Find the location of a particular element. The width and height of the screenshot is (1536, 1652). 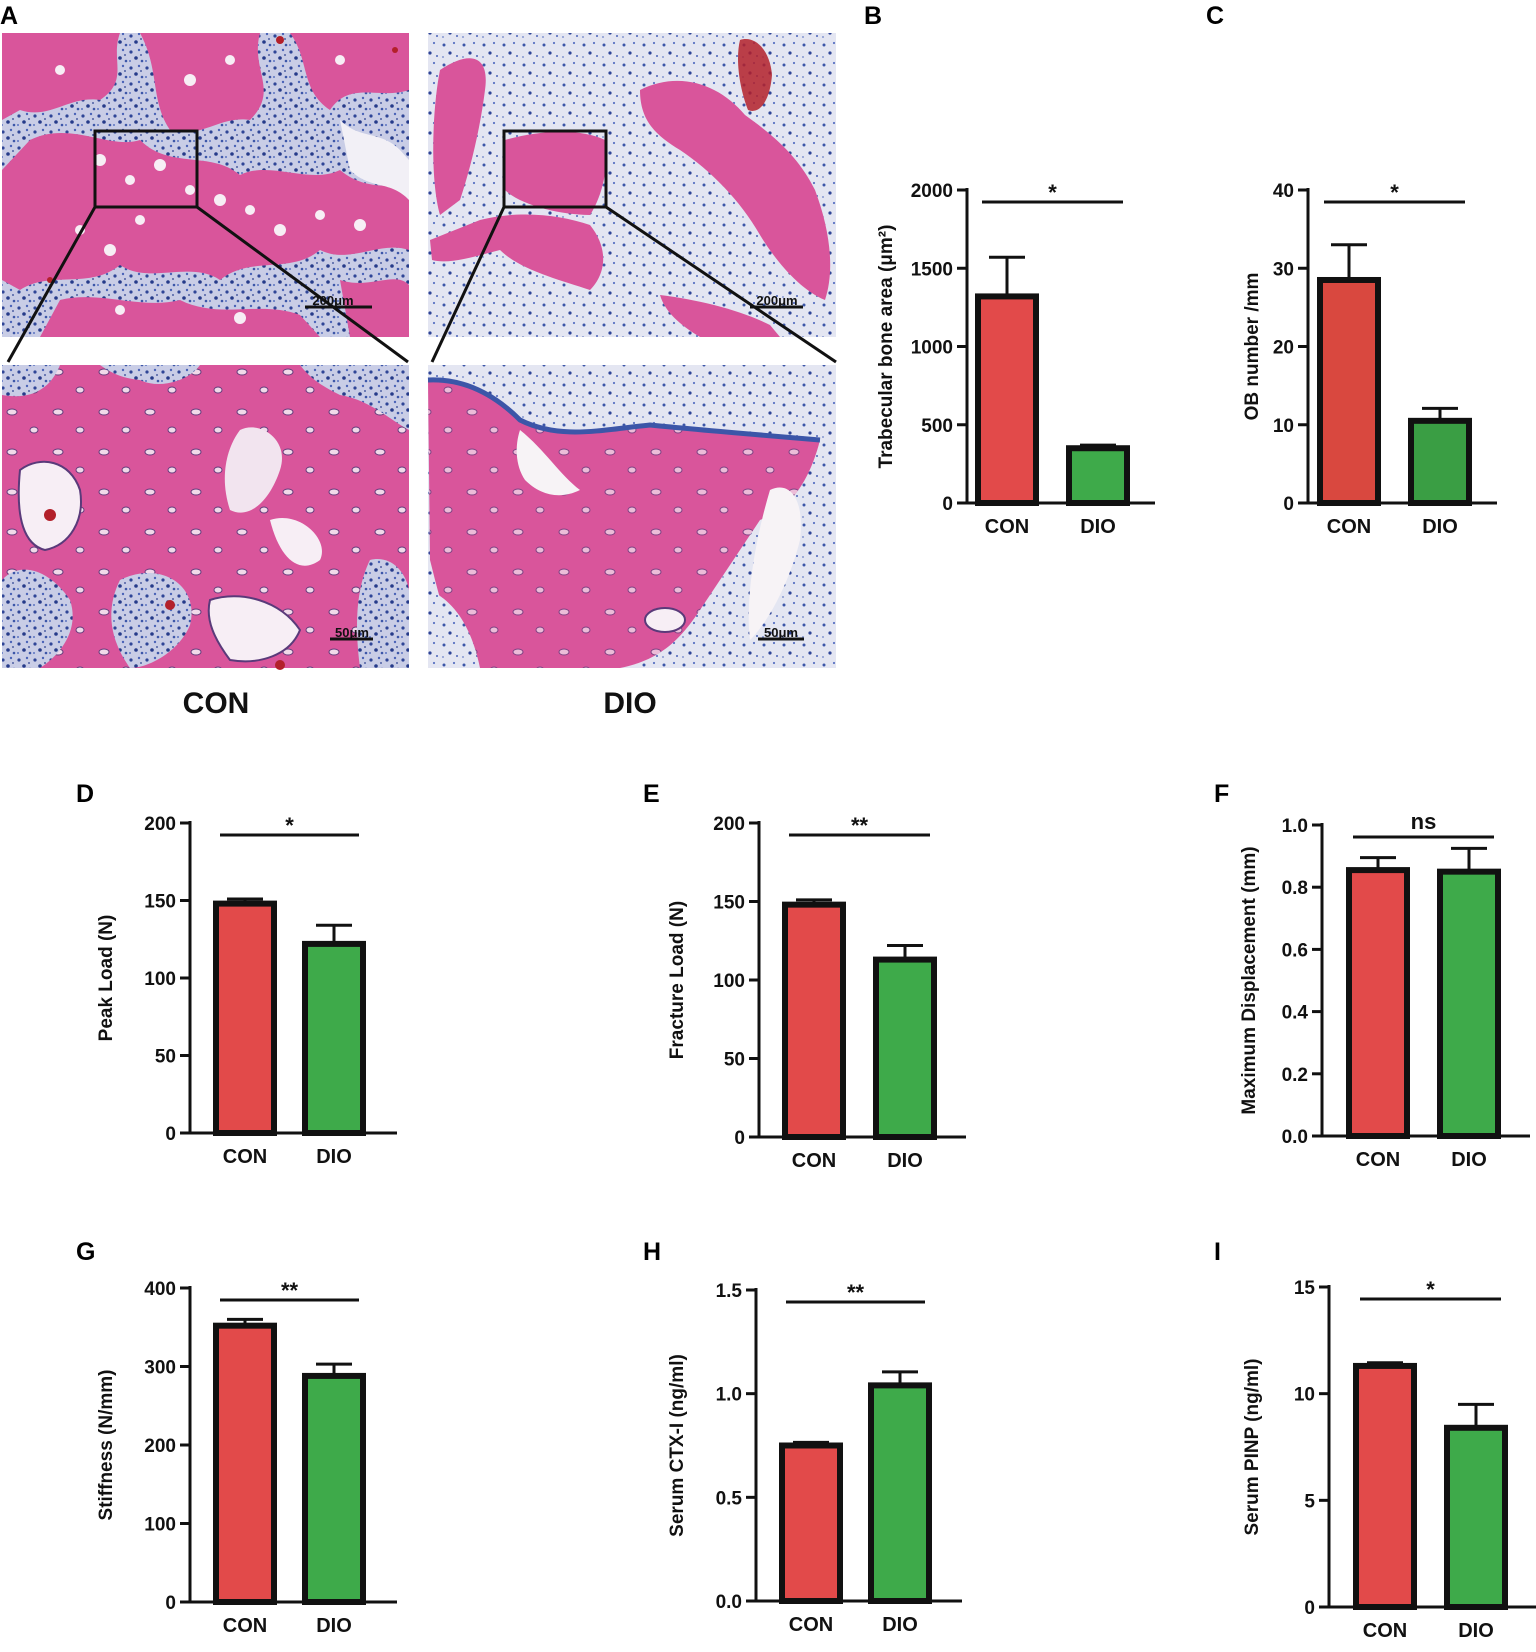

y-tick-label-f: 0.6 is located at coordinates (1295, 950).